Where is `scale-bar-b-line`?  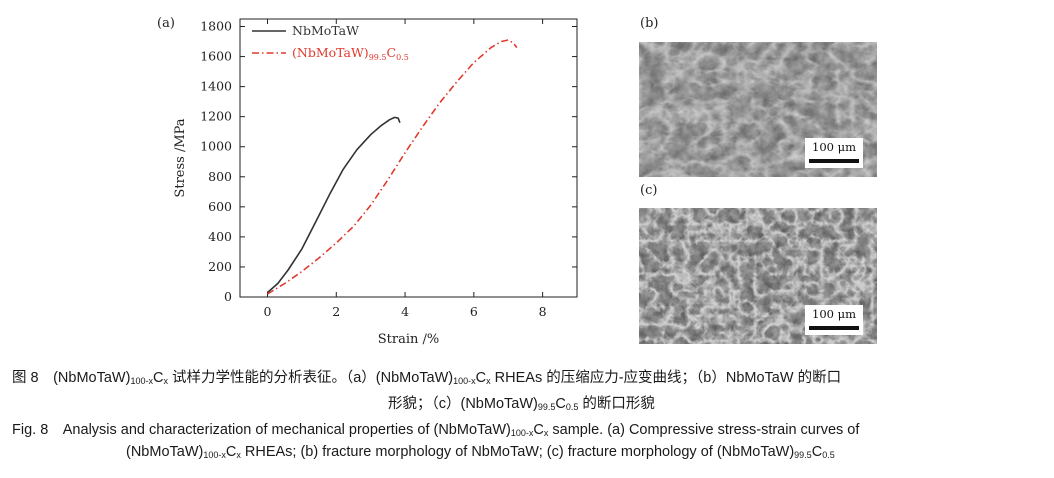
scale-bar-b-line is located at coordinates (834, 161).